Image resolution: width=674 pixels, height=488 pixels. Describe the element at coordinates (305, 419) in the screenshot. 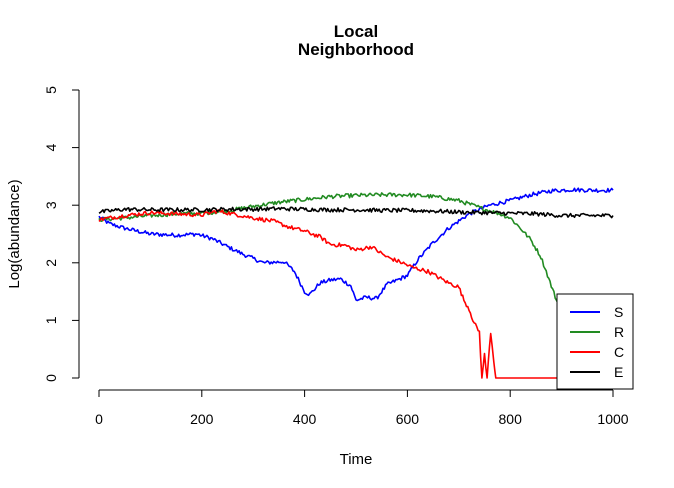

I see `x-tick-label: 400` at that location.